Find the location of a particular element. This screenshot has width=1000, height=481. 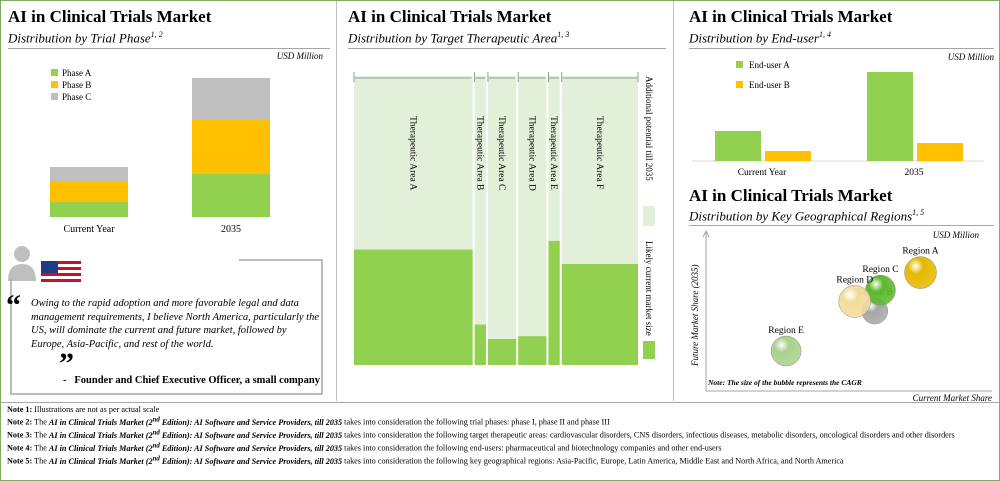

note-label: Note 2: is located at coordinates (20, 422).